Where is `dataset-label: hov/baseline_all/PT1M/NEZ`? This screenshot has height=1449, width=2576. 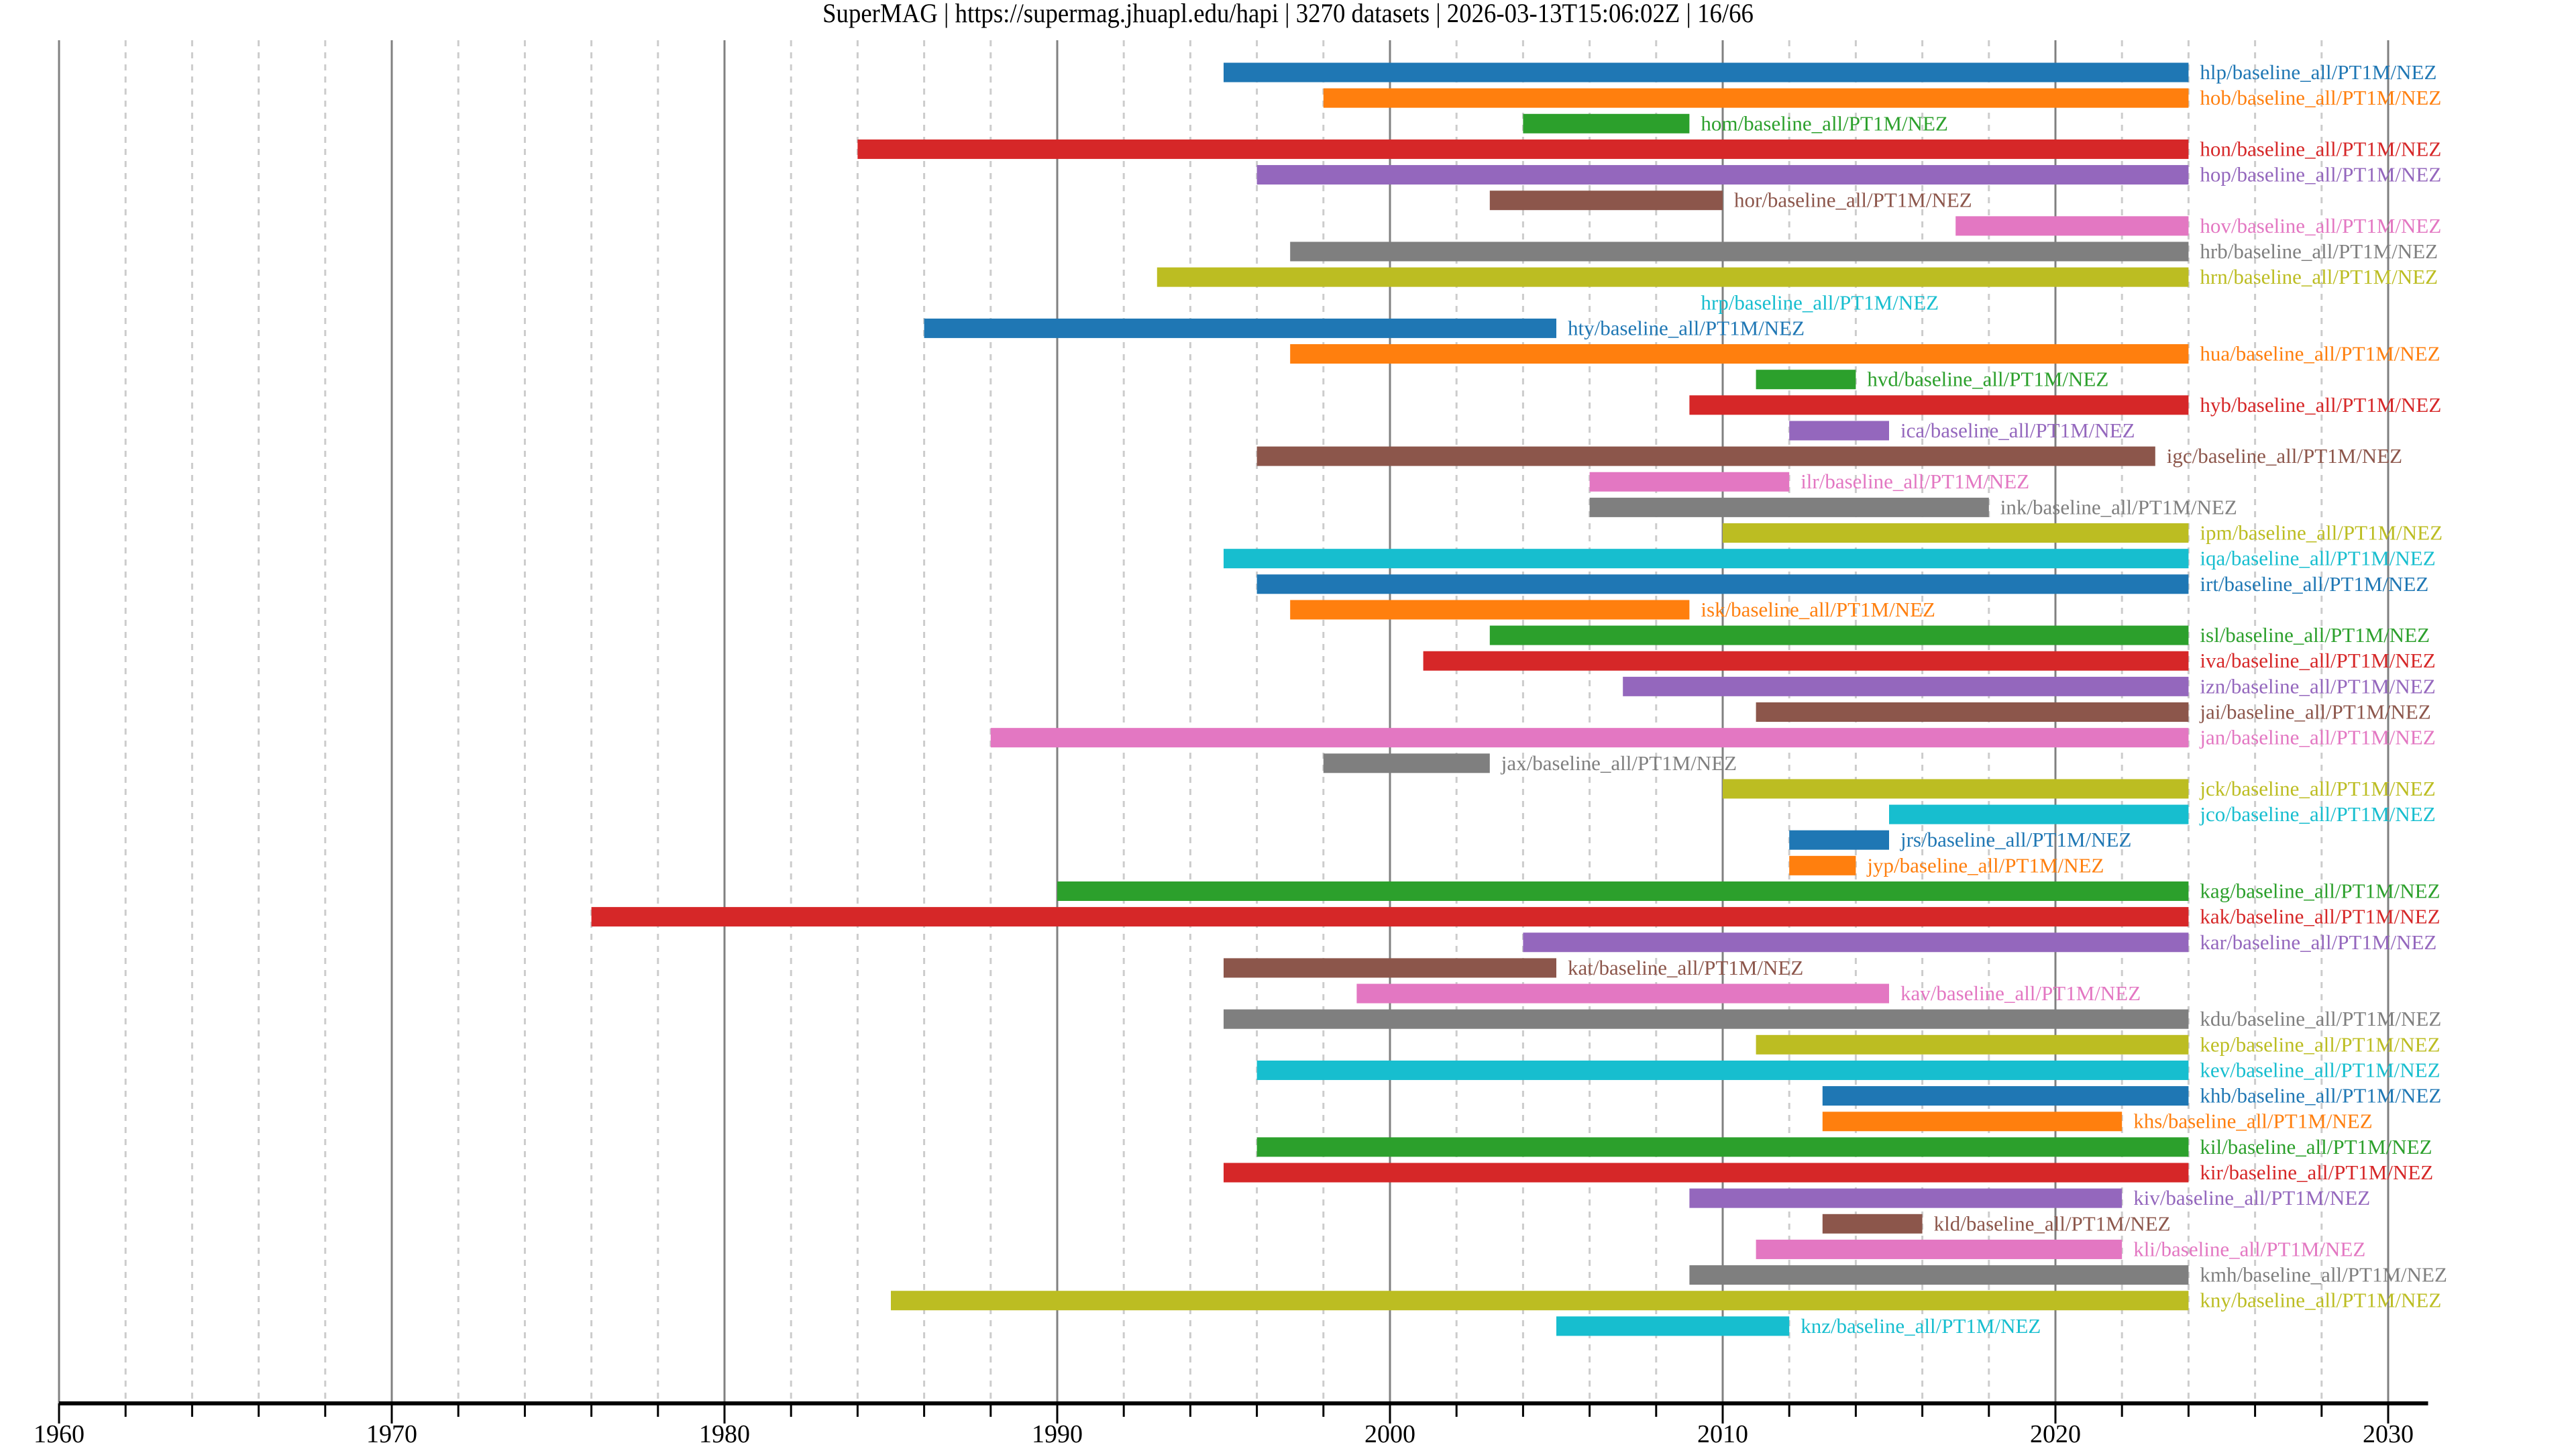 dataset-label: hov/baseline_all/PT1M/NEZ is located at coordinates (2320, 225).